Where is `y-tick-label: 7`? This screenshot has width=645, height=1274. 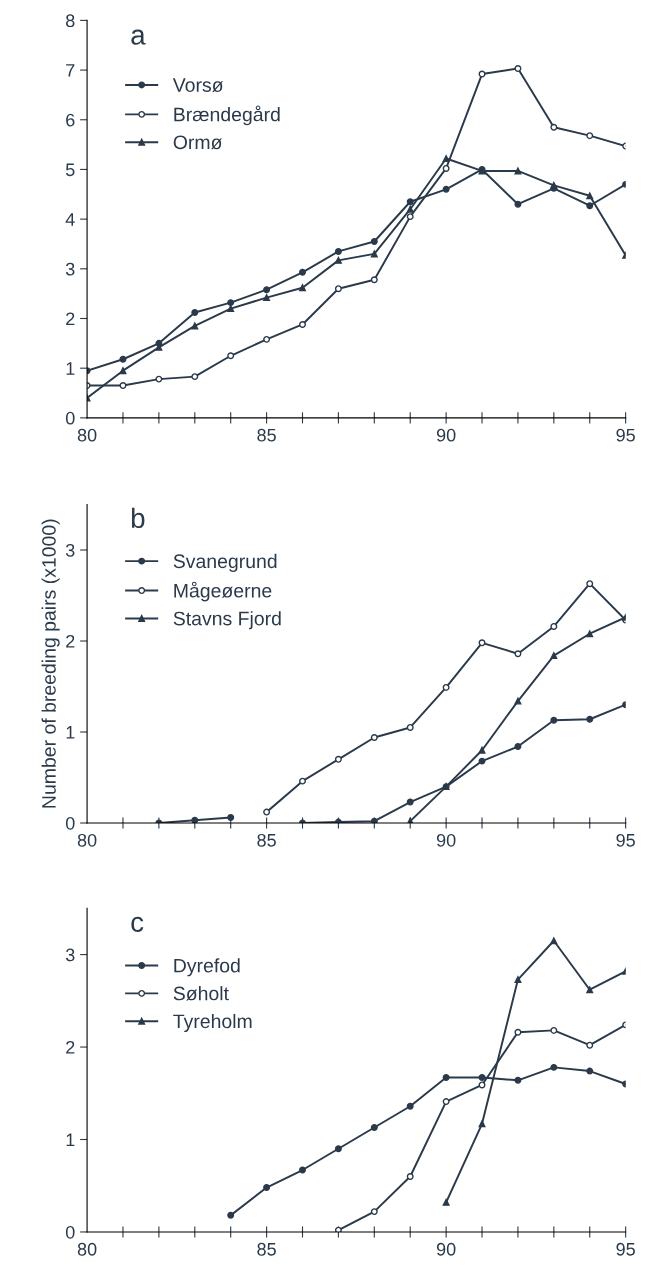 y-tick-label: 7 is located at coordinates (70, 70).